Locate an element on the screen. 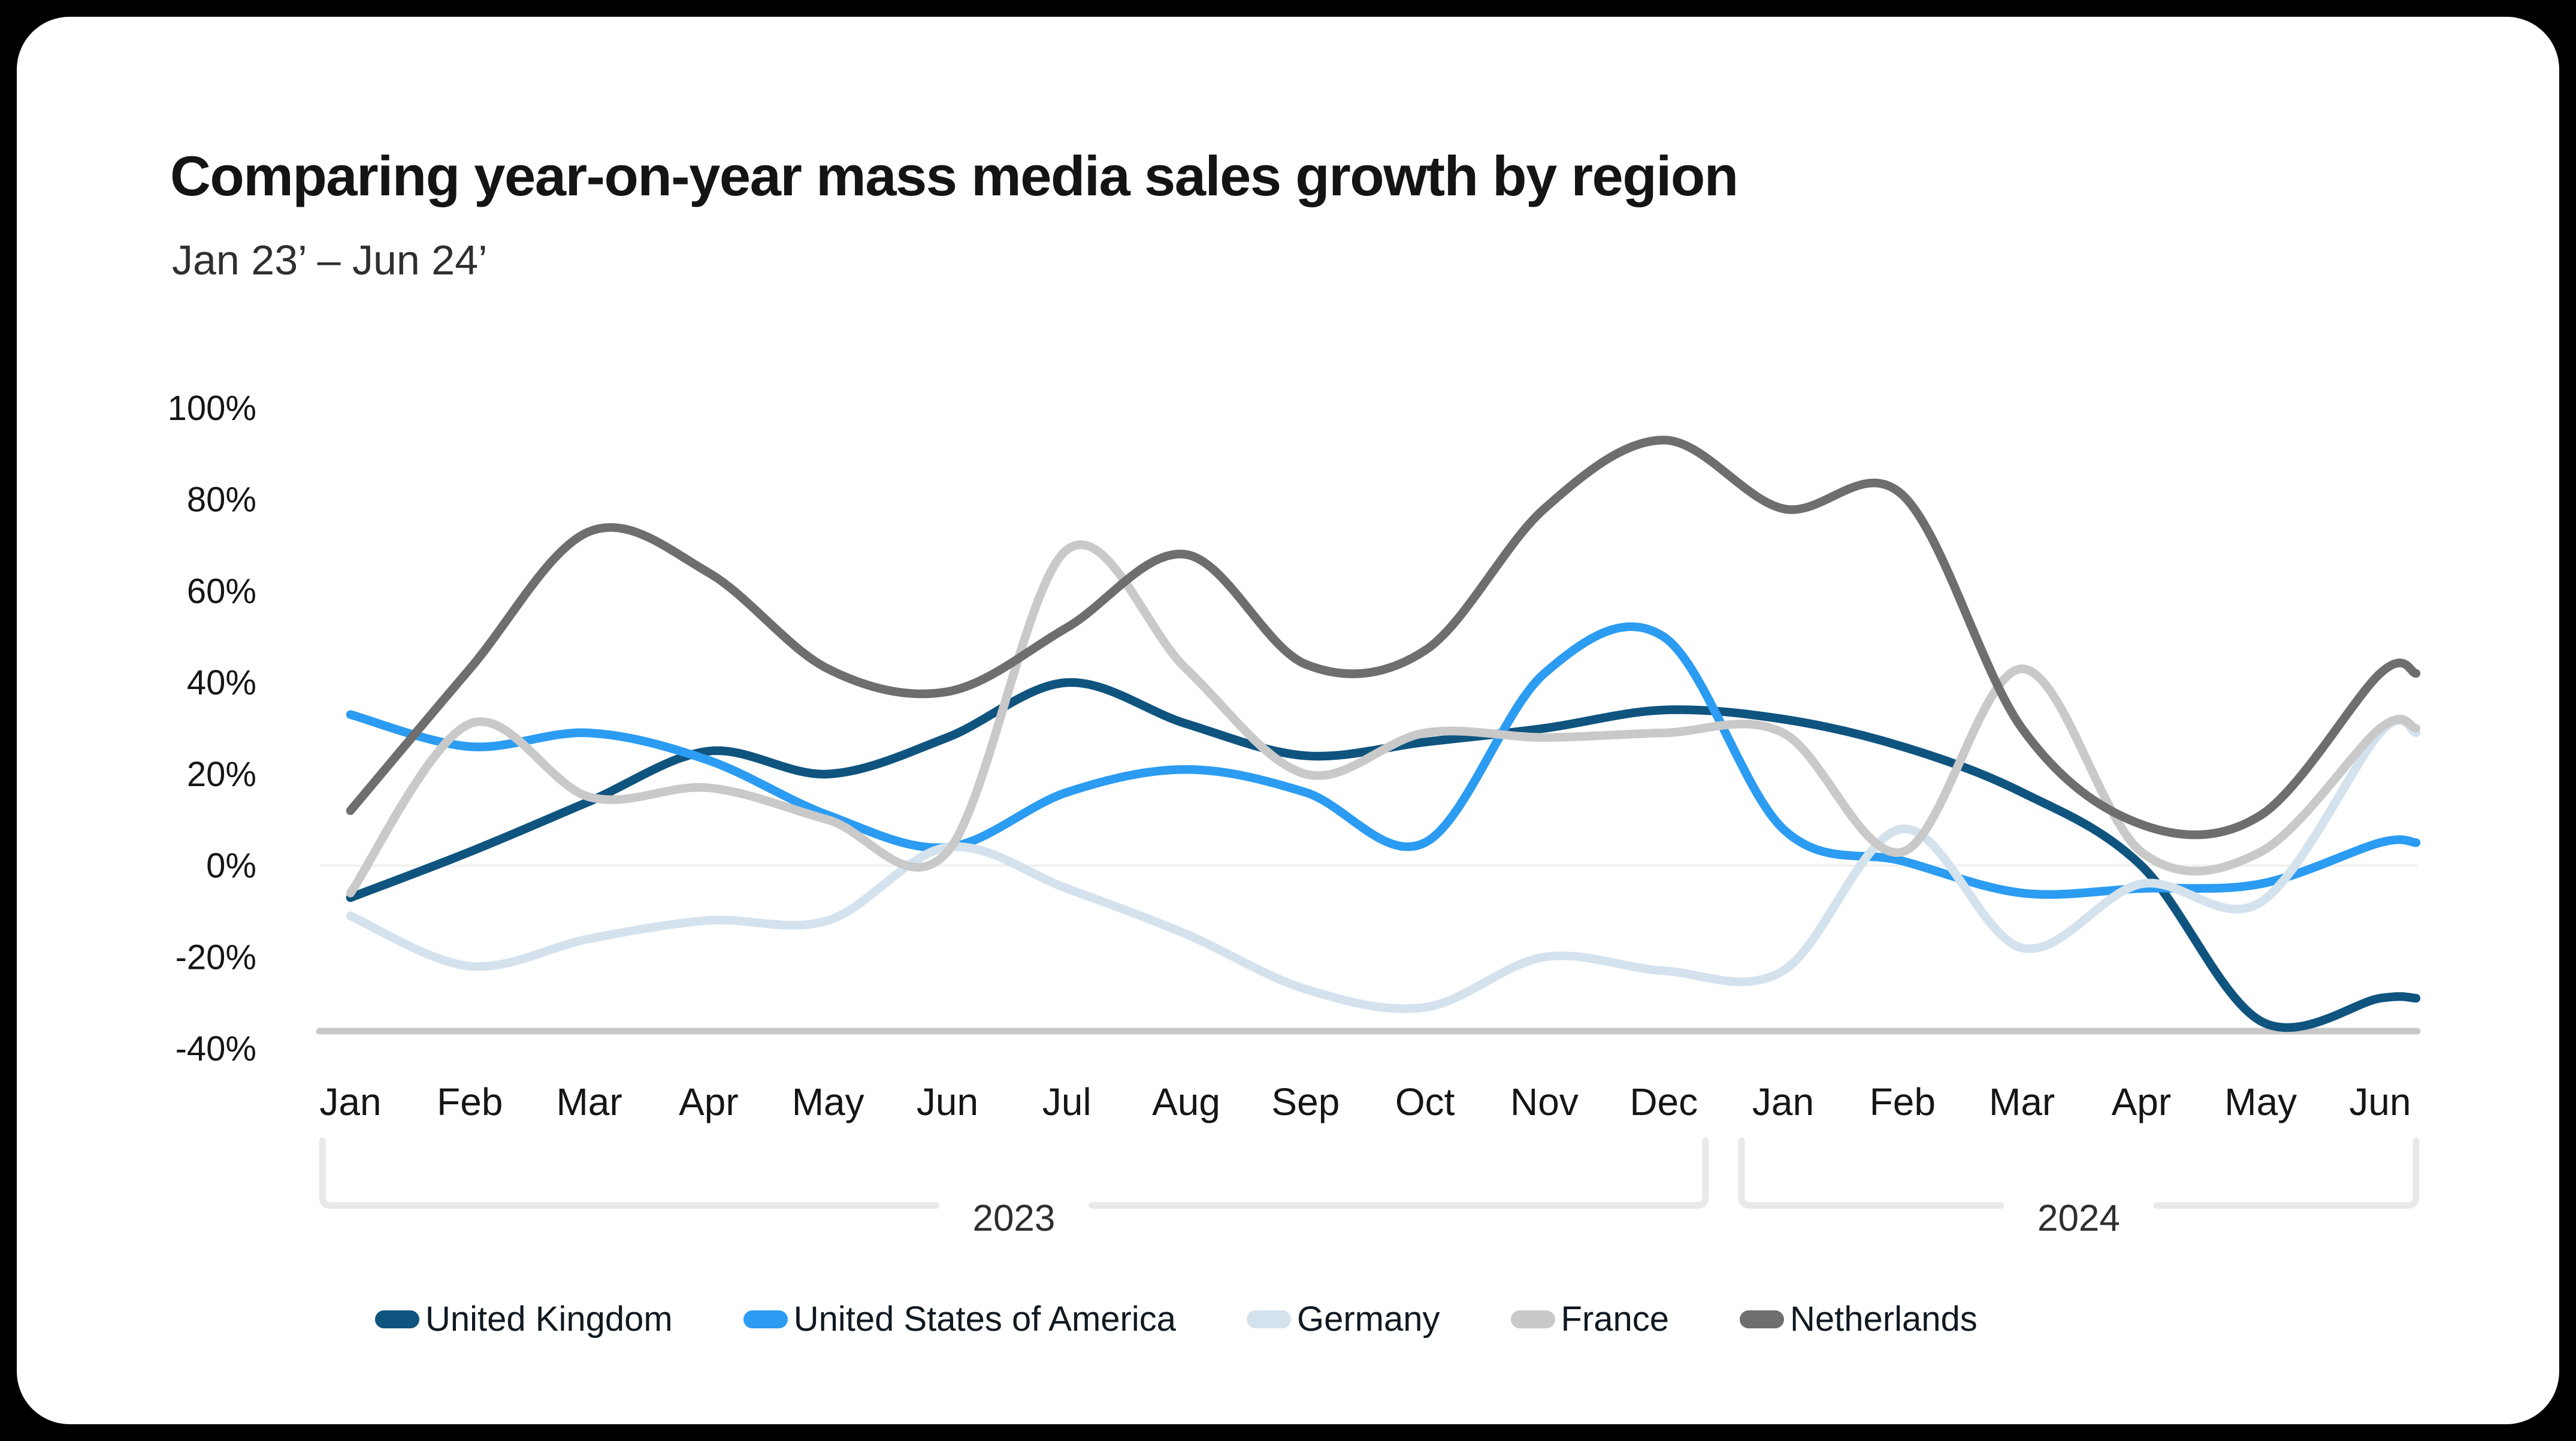  legend-item-united-kingdom: United Kingdom is located at coordinates (524, 1319).